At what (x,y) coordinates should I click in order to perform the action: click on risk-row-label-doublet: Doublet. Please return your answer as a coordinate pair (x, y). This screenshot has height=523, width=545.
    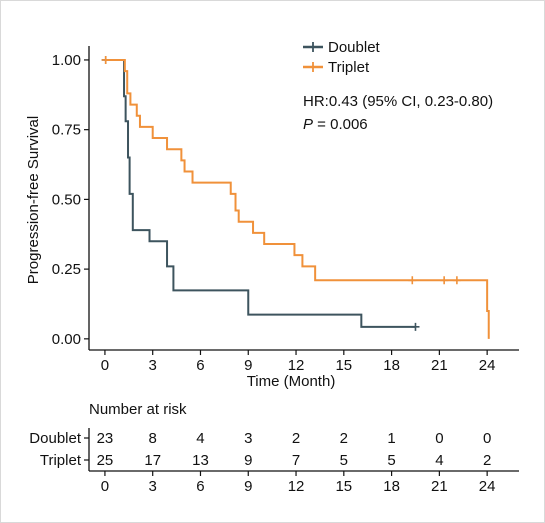
    Looking at the image, I should click on (55, 438).